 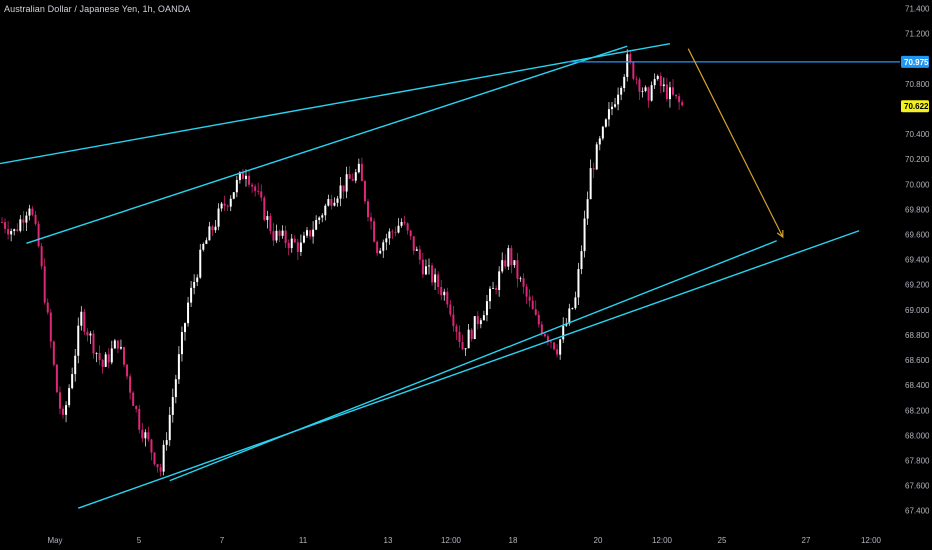 What do you see at coordinates (222, 540) in the screenshot?
I see `x-tick-label: 7` at bounding box center [222, 540].